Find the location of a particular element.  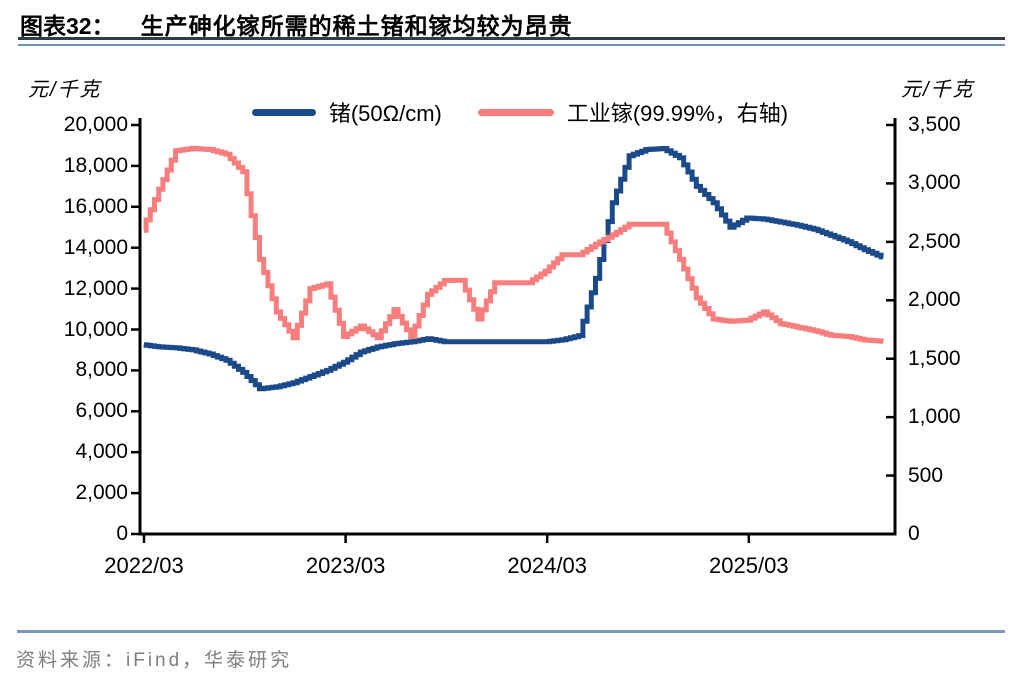

right-axis-tick-label: 2,500 is located at coordinates (934, 241).